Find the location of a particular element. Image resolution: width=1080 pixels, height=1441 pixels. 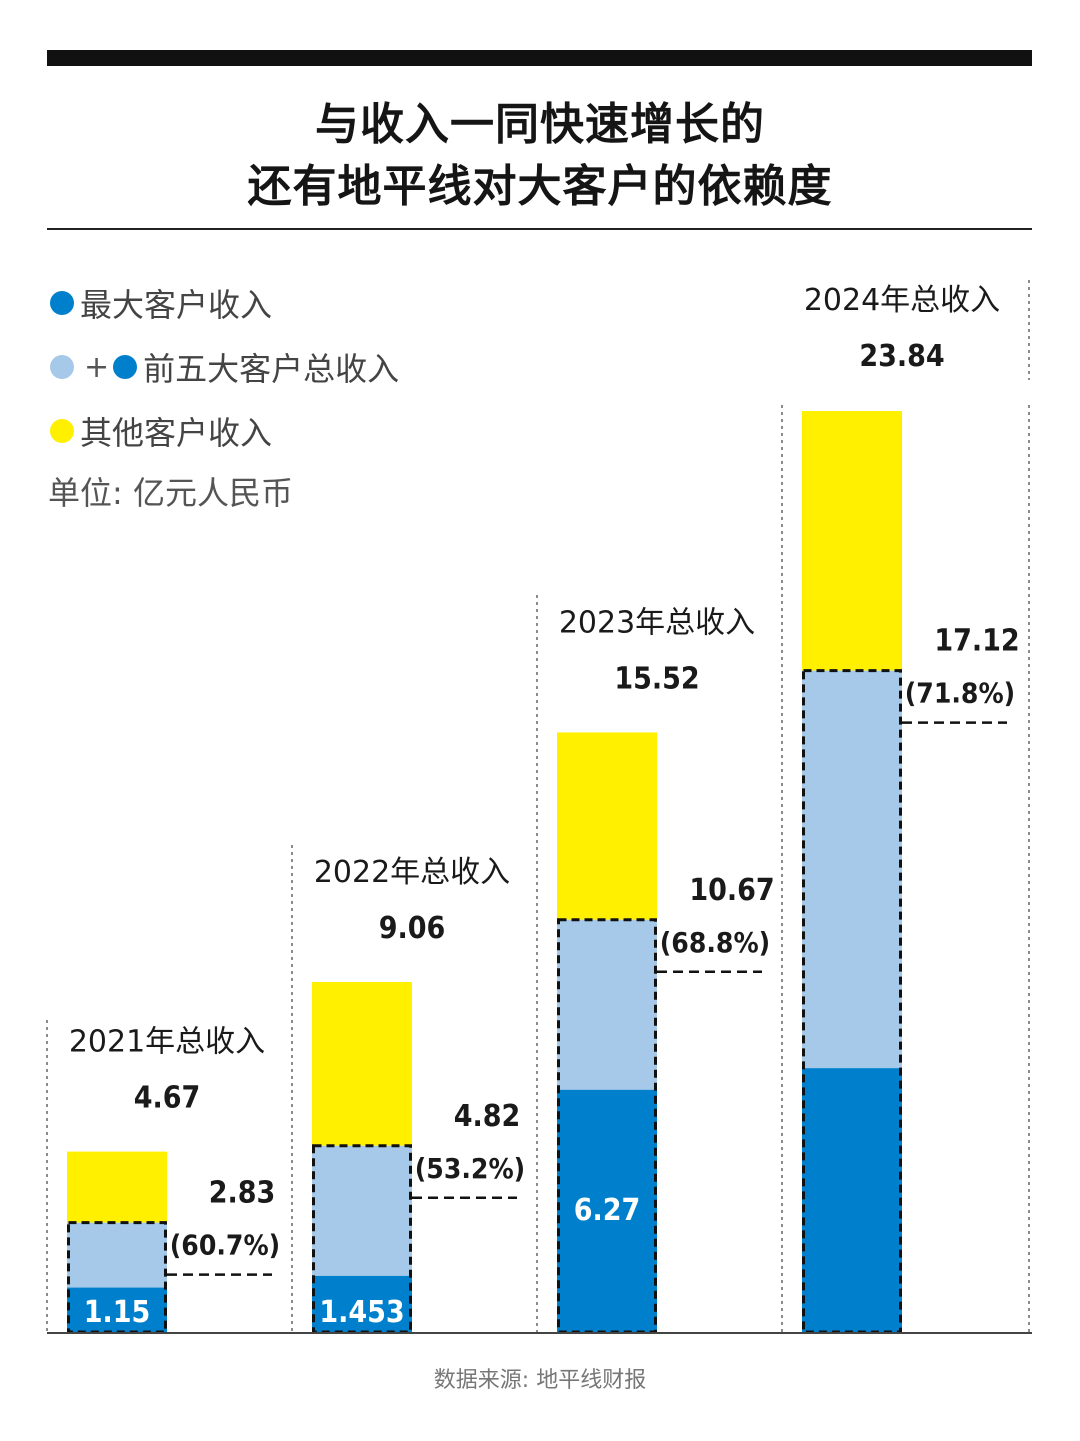

legend-top5-dark-dot is located at coordinates (125, 367).